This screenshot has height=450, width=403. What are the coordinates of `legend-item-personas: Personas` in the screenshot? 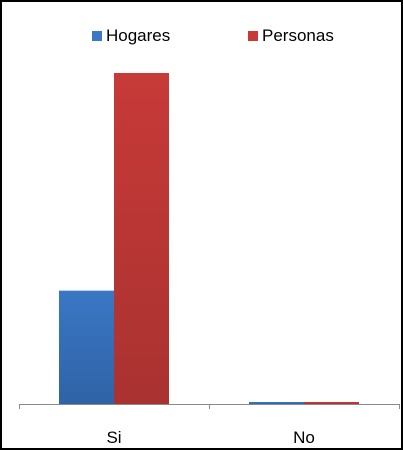 It's located at (291, 36).